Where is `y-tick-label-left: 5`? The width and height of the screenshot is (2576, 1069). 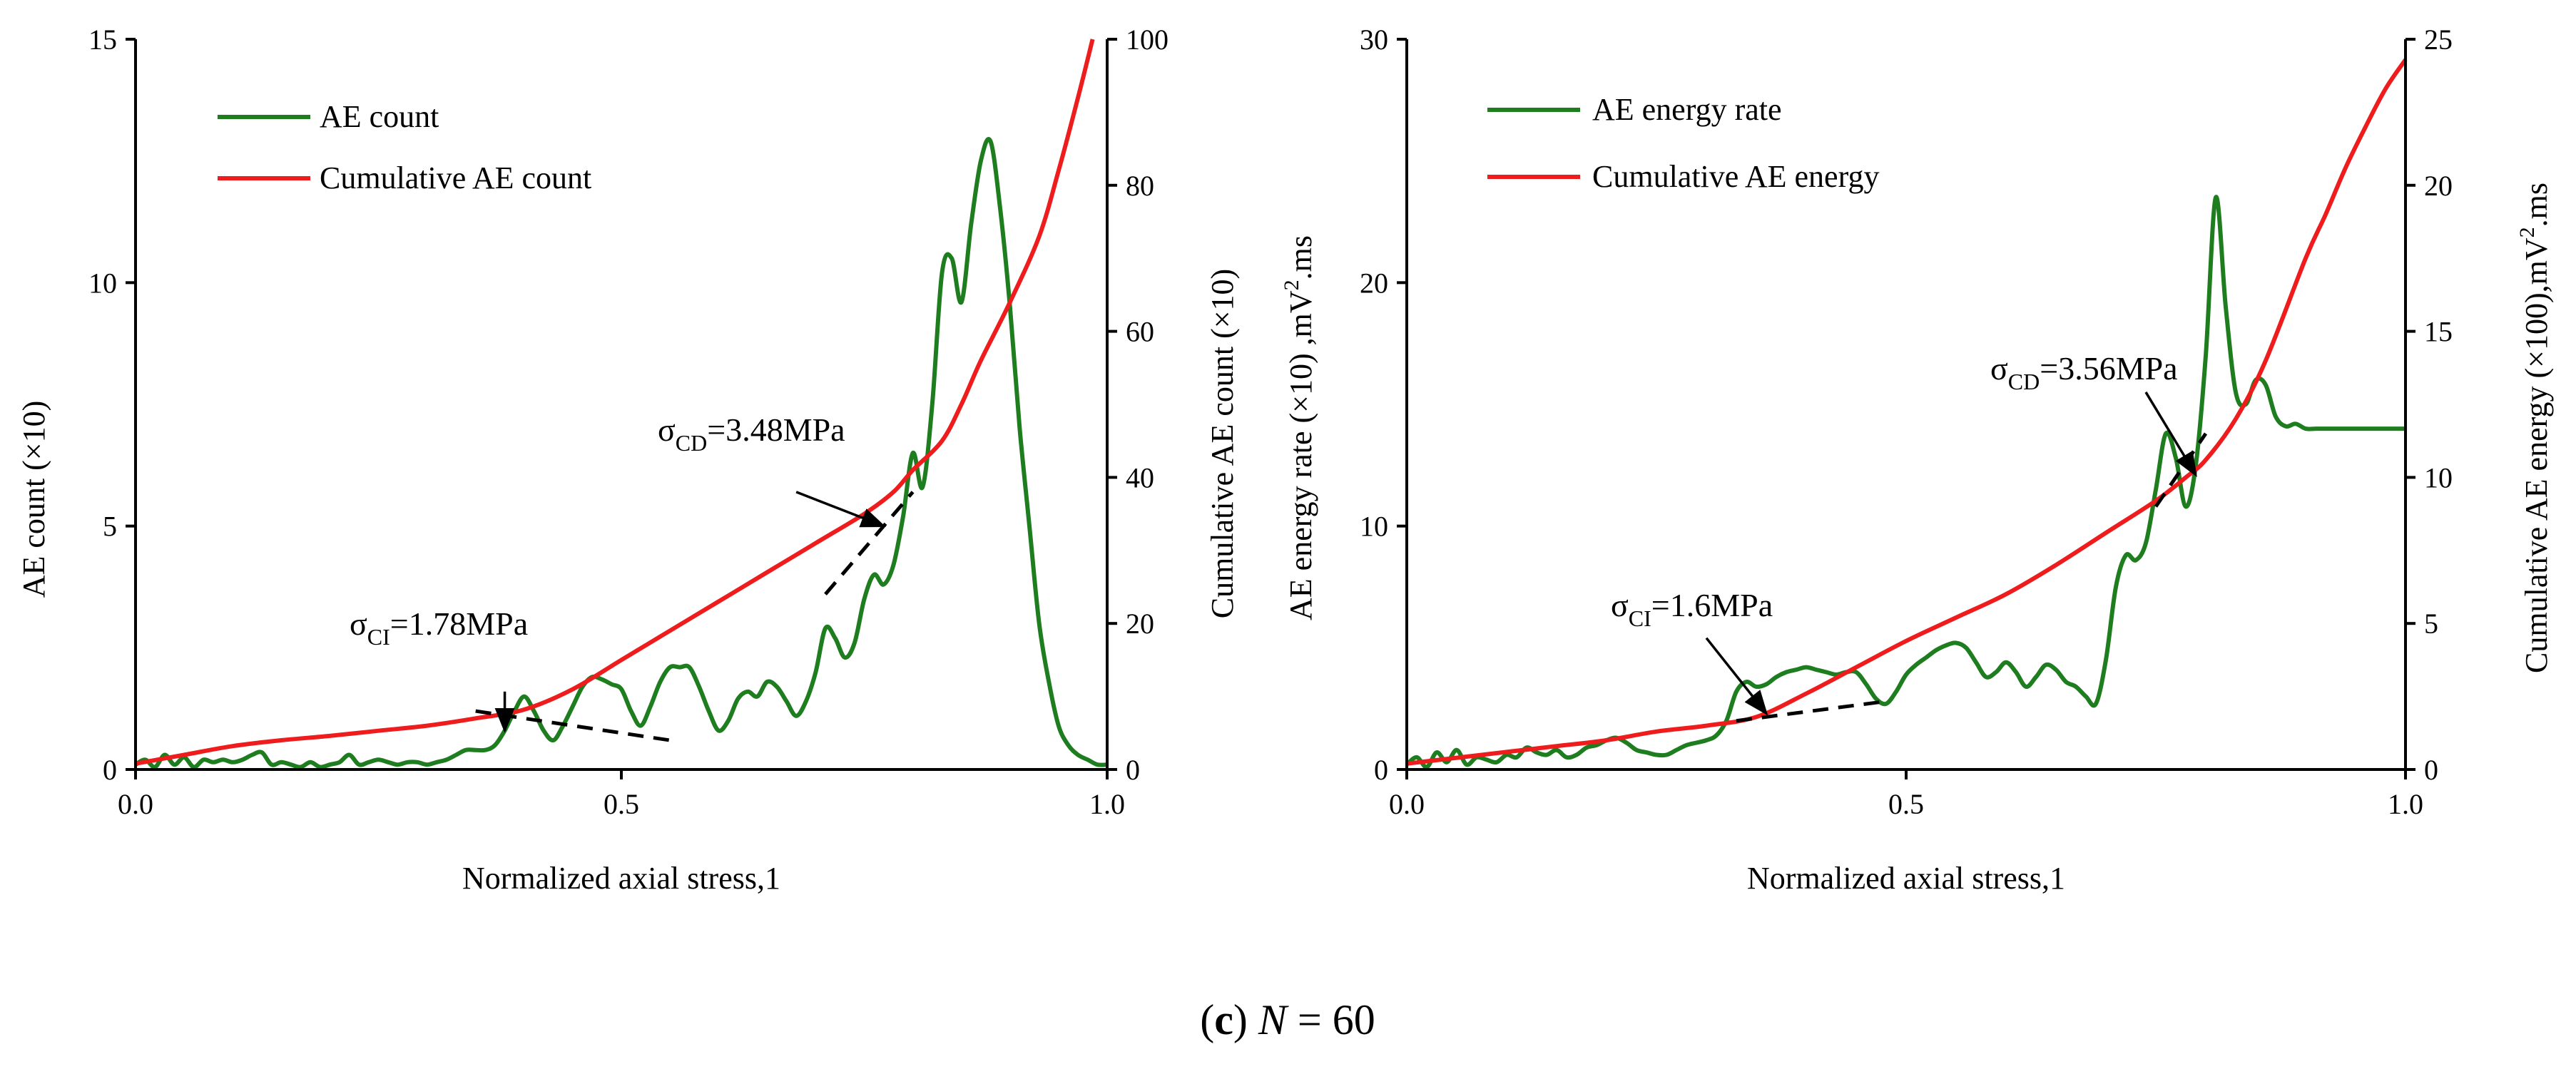 y-tick-label-left: 5 is located at coordinates (110, 527).